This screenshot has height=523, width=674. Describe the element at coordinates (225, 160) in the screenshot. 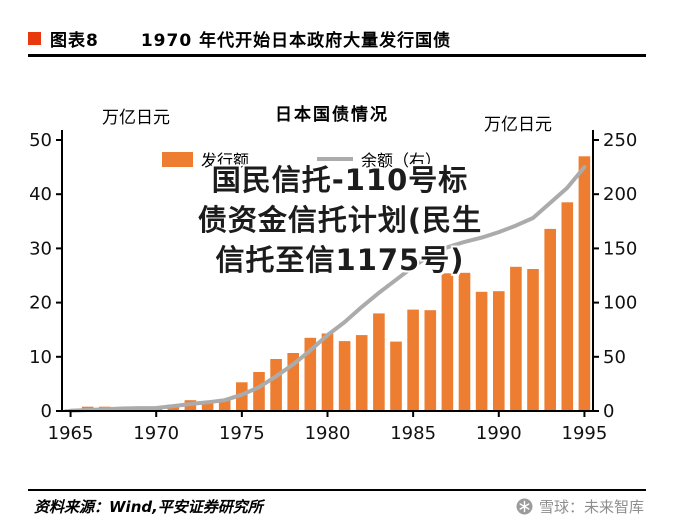

I see `legend-label-issuance: 发行额` at that location.